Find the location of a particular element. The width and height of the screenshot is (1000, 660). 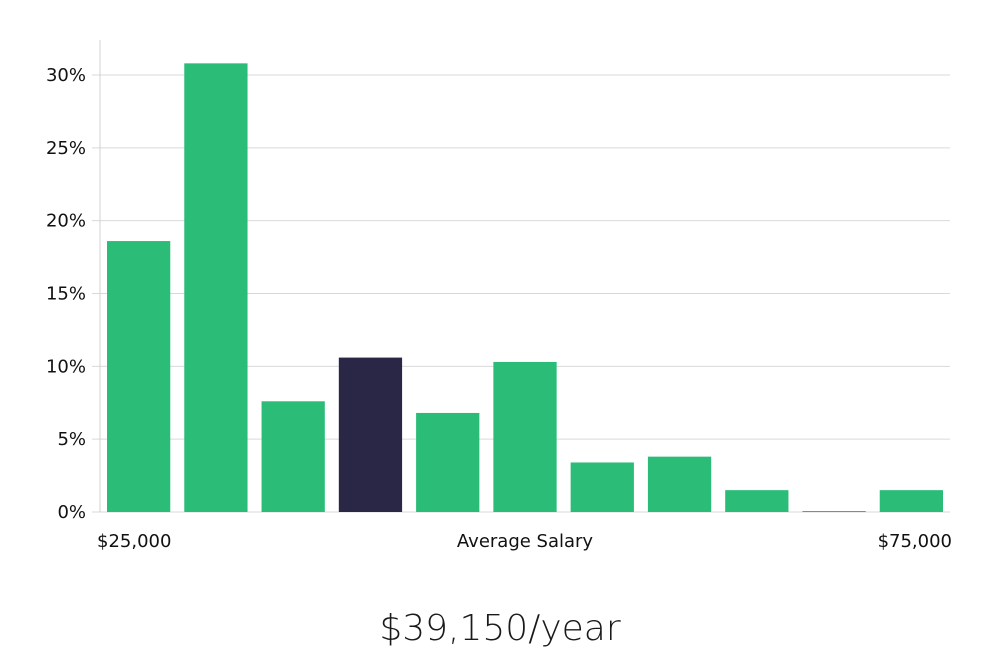

y-tick-label: 15% is located at coordinates (66, 294).